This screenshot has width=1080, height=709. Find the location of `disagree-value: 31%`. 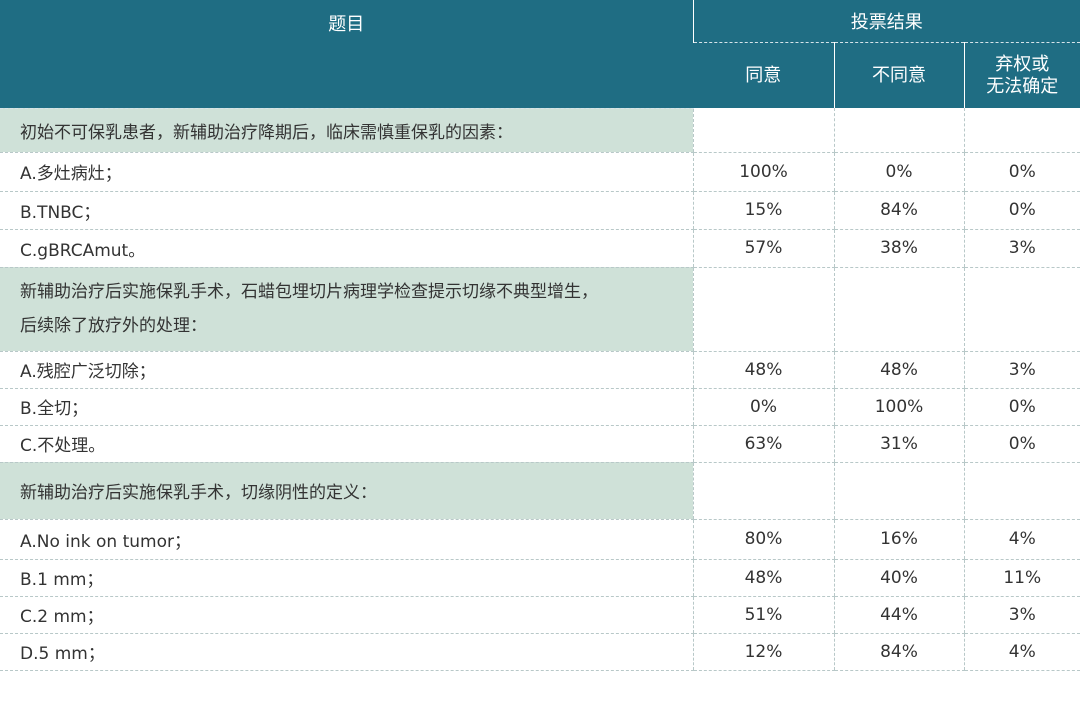

disagree-value: 31% is located at coordinates (898, 444).